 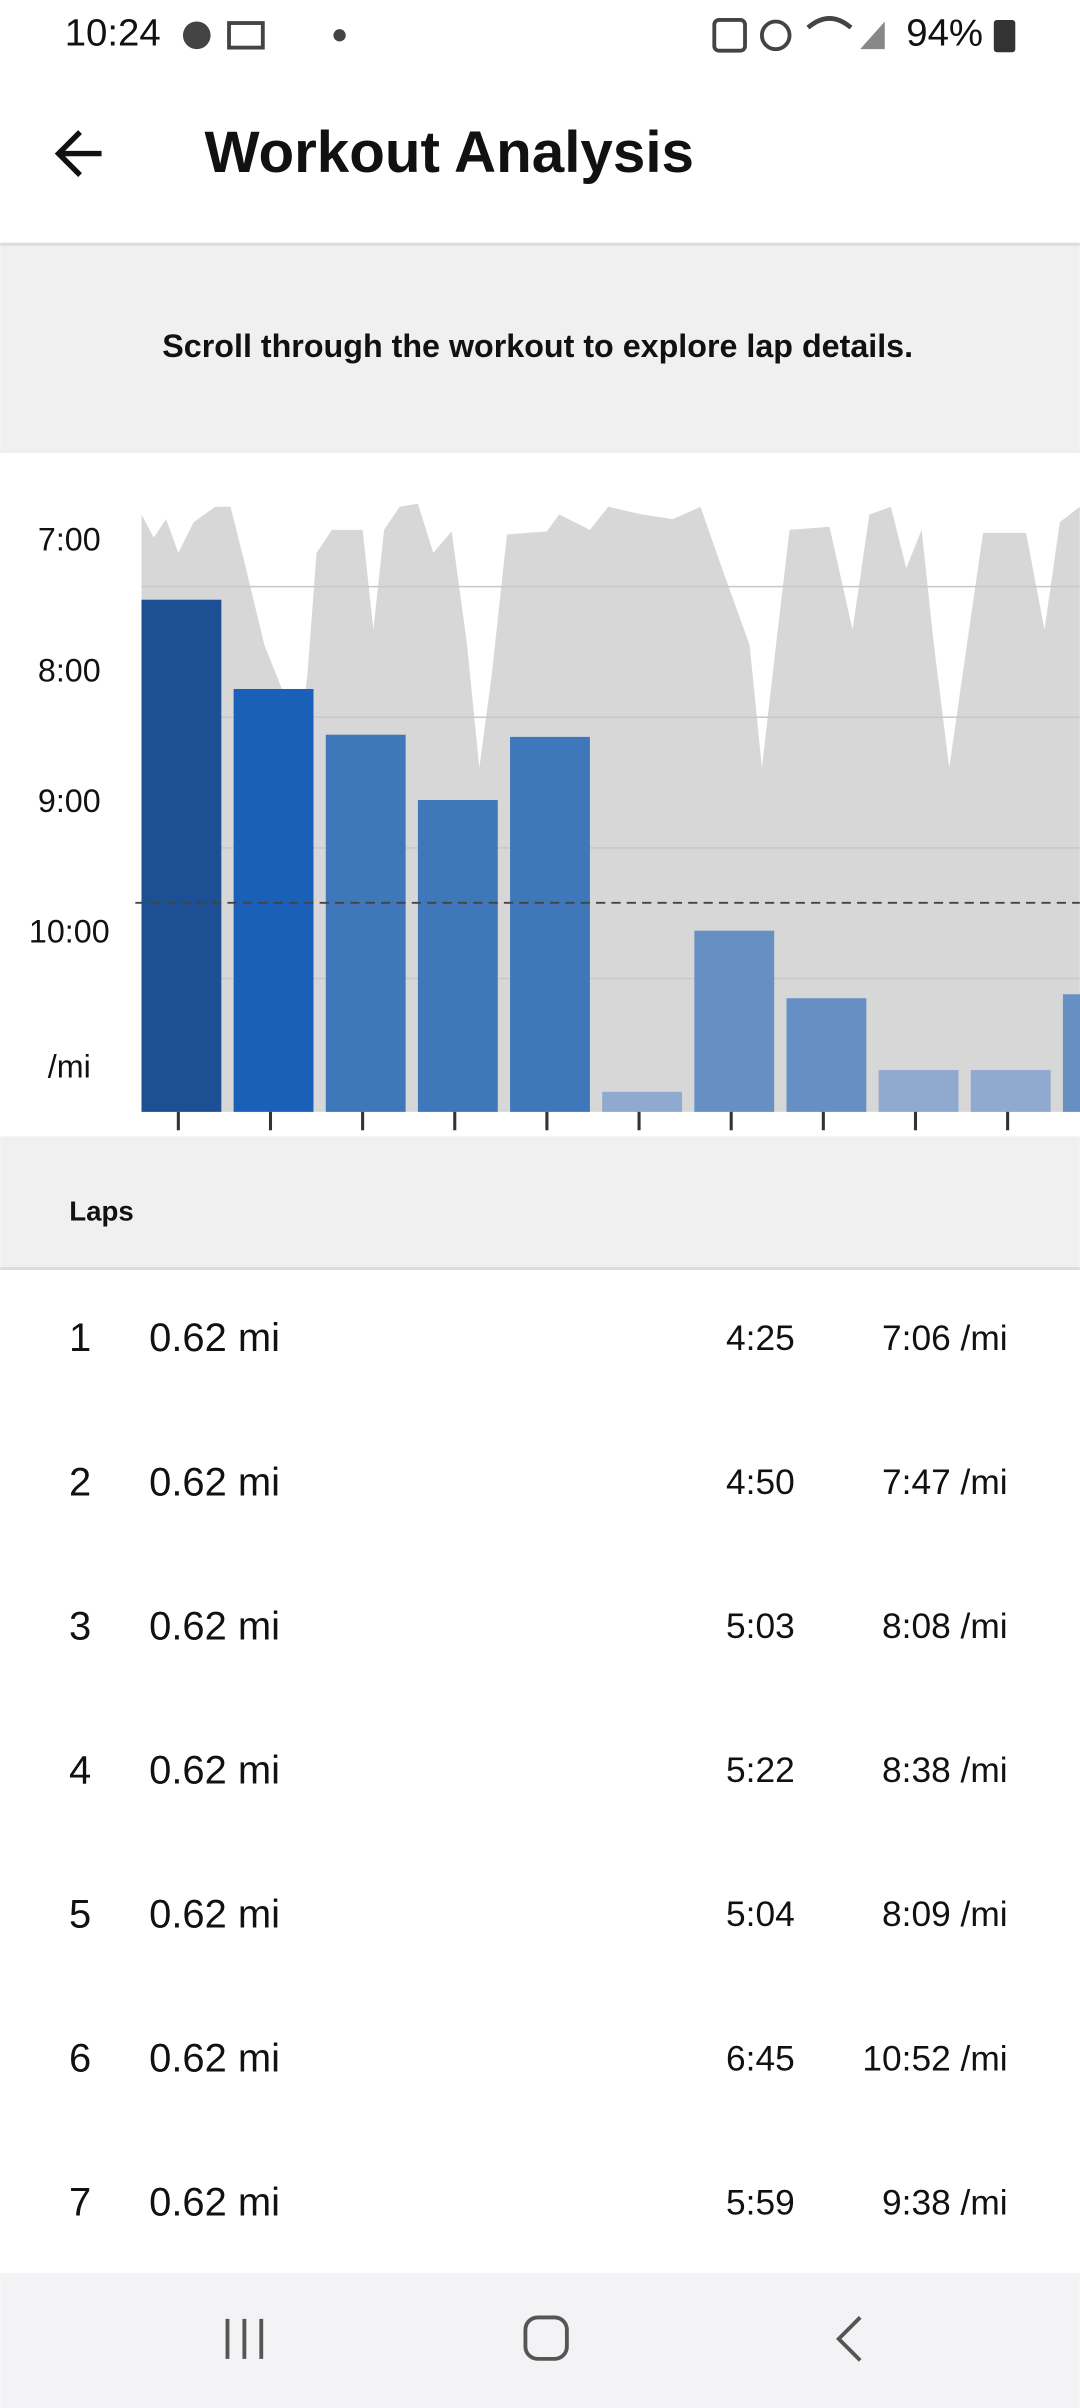 What do you see at coordinates (729, 35) in the screenshot?
I see `nfc-icon` at bounding box center [729, 35].